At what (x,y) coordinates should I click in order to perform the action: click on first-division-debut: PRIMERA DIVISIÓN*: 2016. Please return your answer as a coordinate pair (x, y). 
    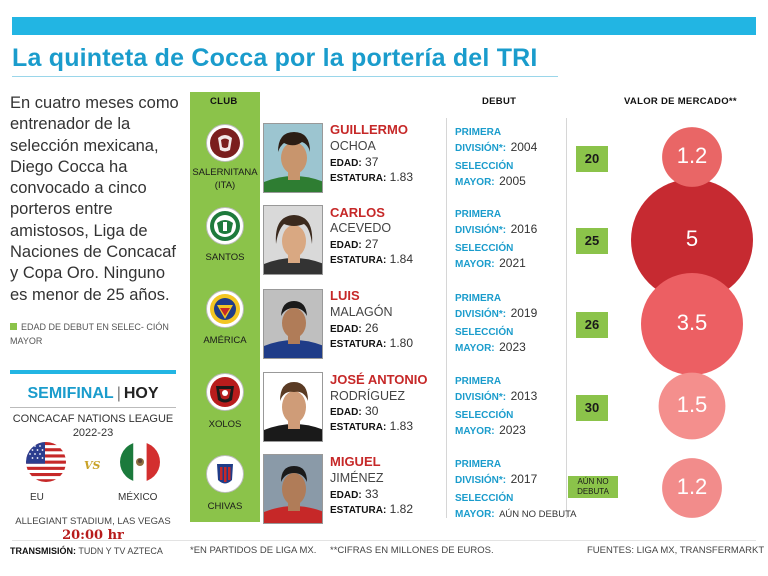
    Looking at the image, I should click on (496, 222).